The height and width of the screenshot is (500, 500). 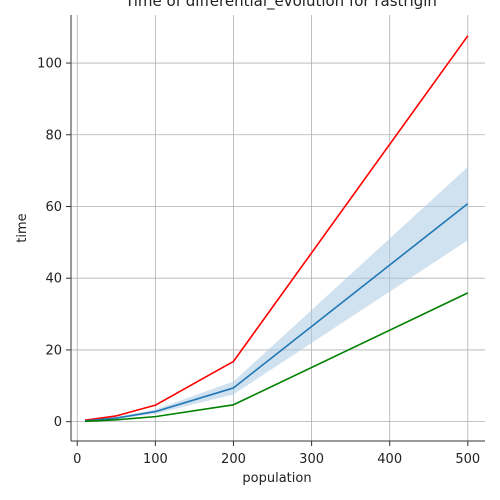 I want to click on y-tick-label: 20, so click(x=53, y=350).